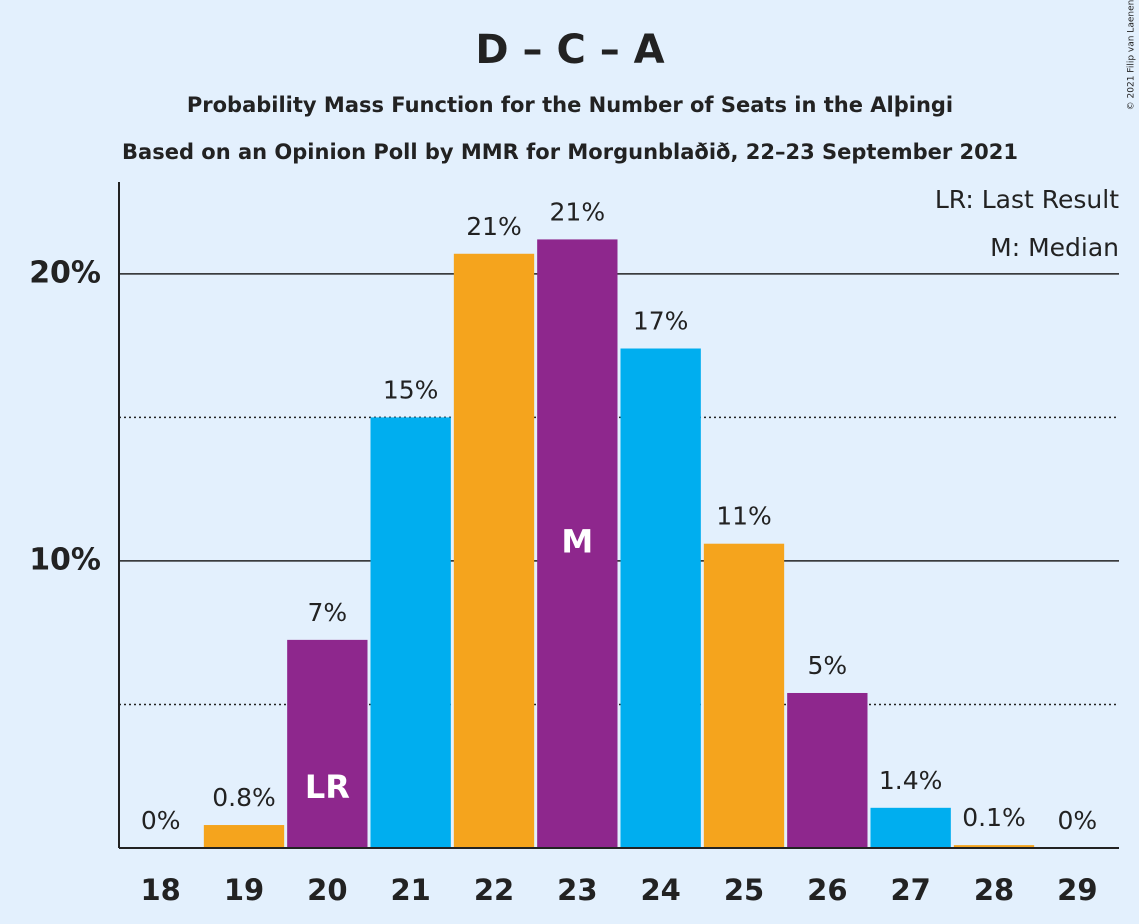 This screenshot has width=1139, height=924. What do you see at coordinates (1132, 55) in the screenshot?
I see `copyright: © 2021 Filip van Laenen` at bounding box center [1132, 55].